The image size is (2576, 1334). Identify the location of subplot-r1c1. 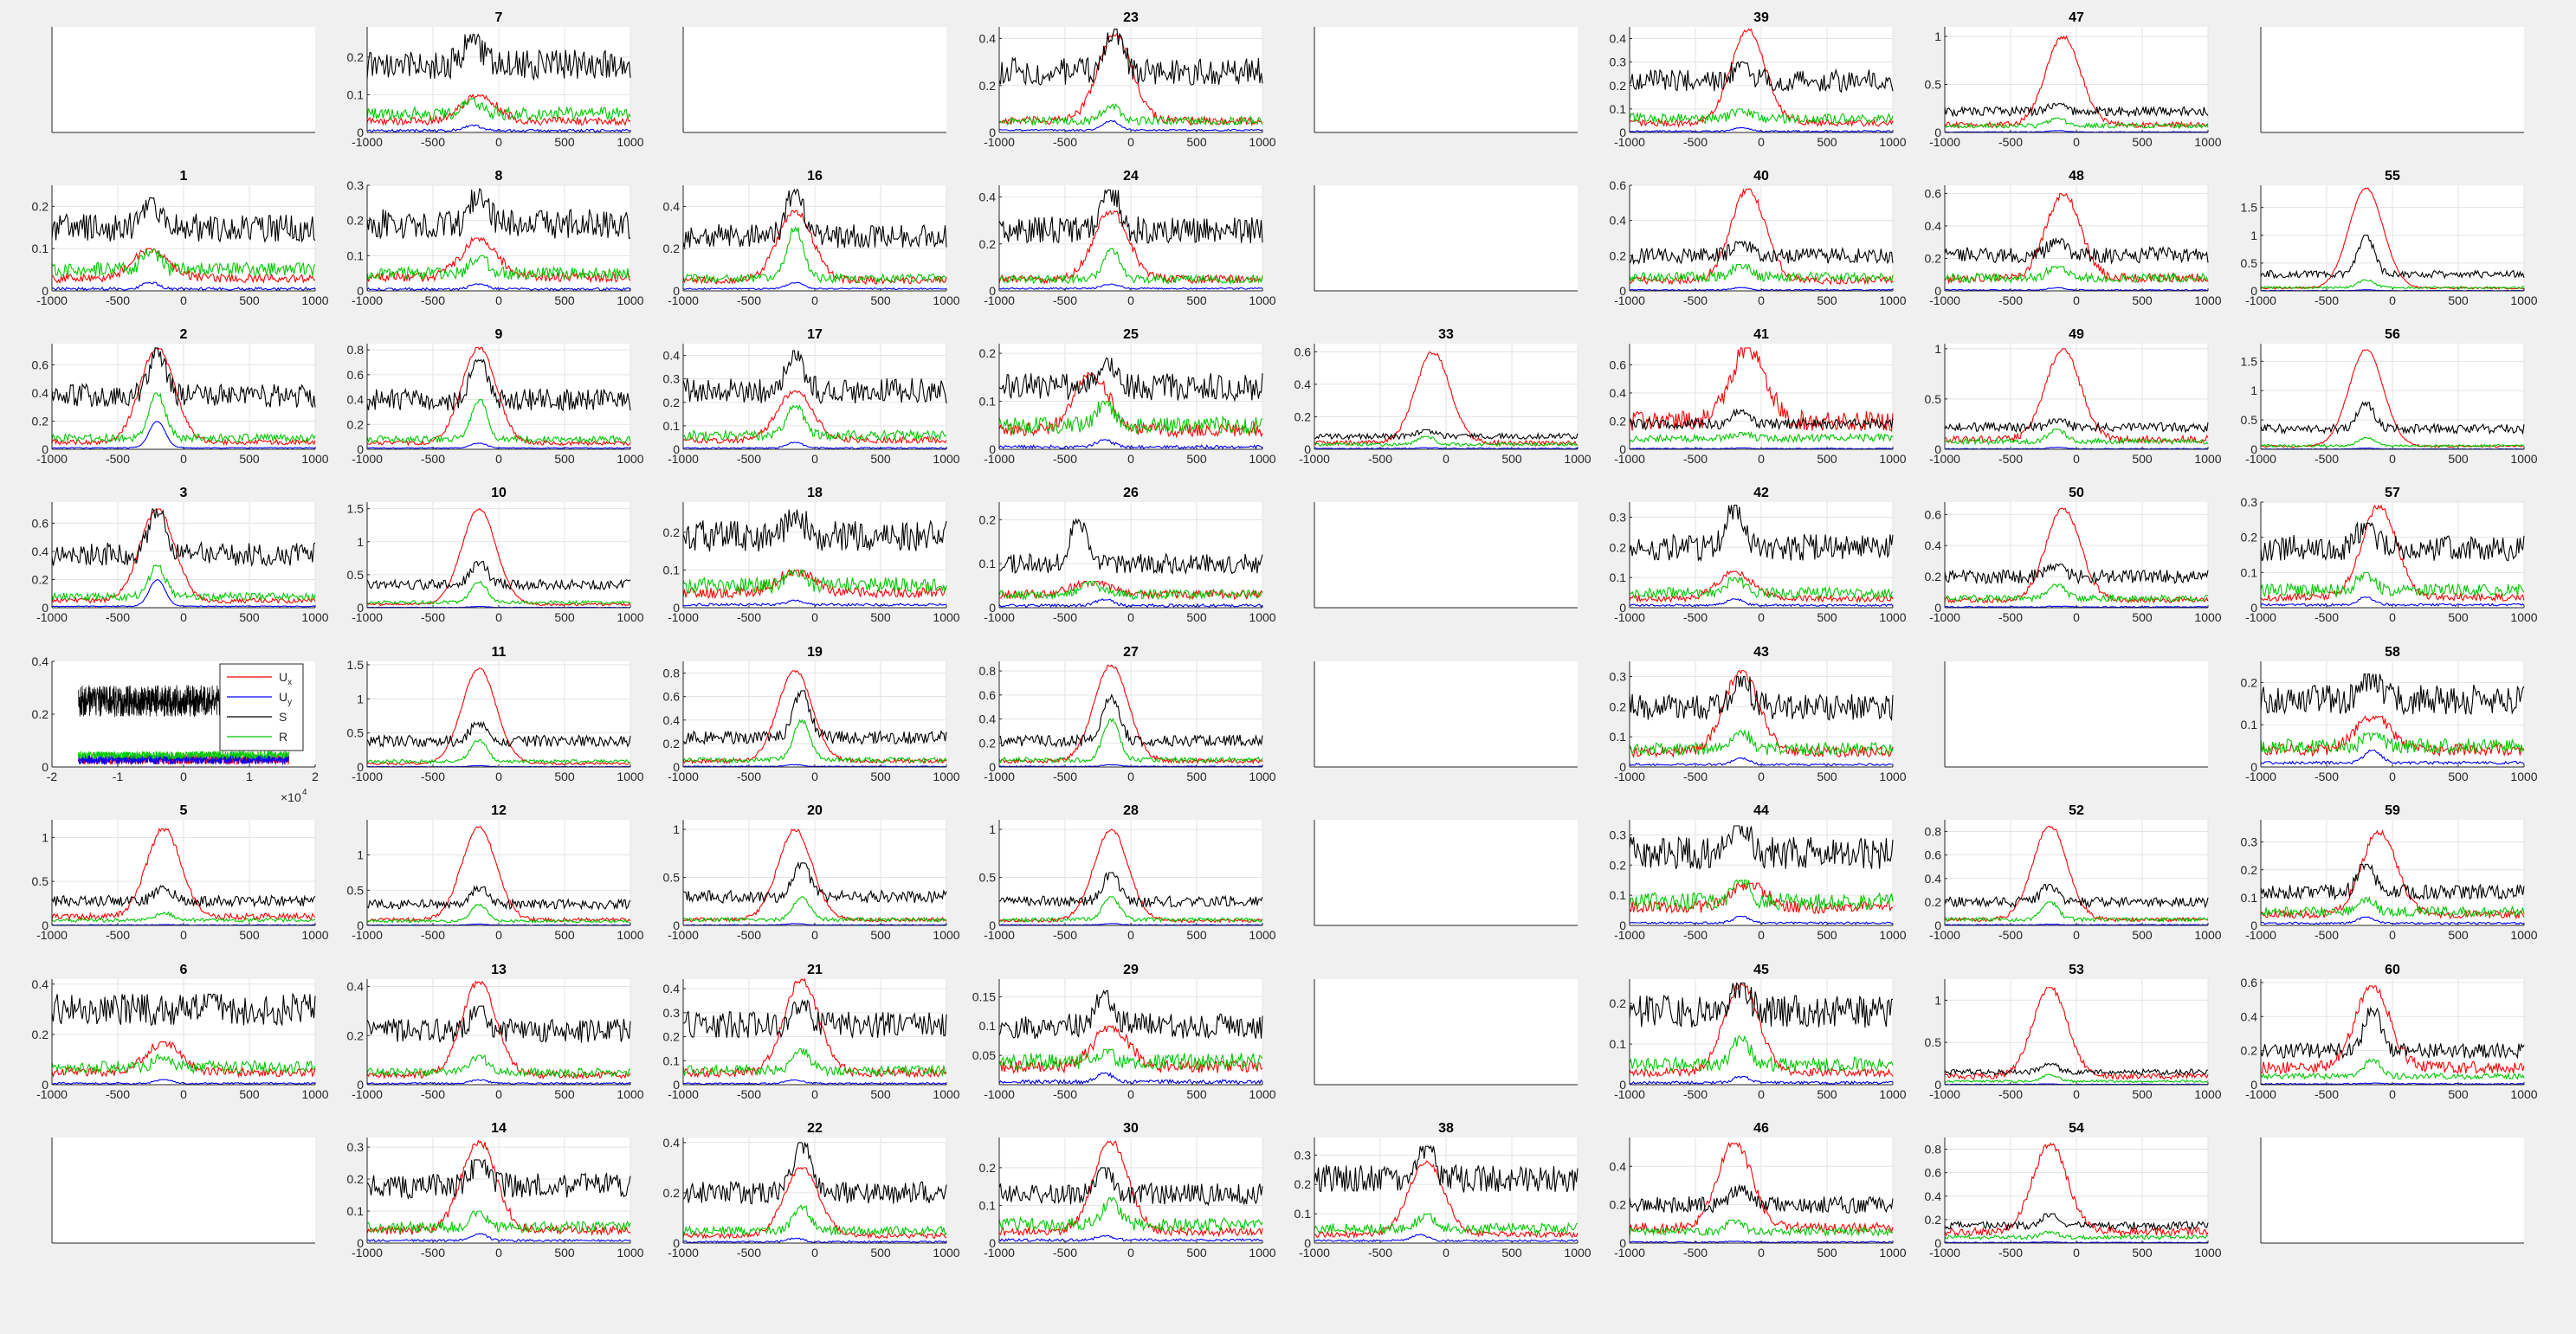
(183, 80).